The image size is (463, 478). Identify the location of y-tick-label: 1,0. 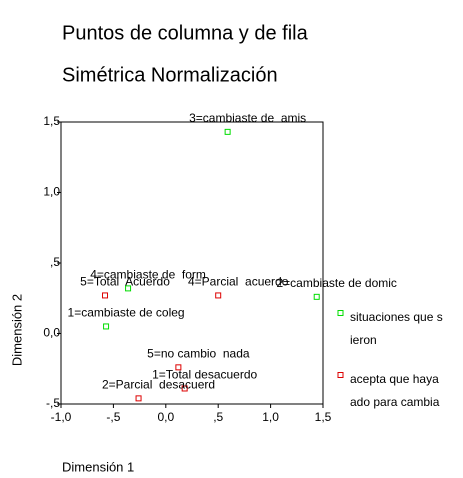
(51, 192).